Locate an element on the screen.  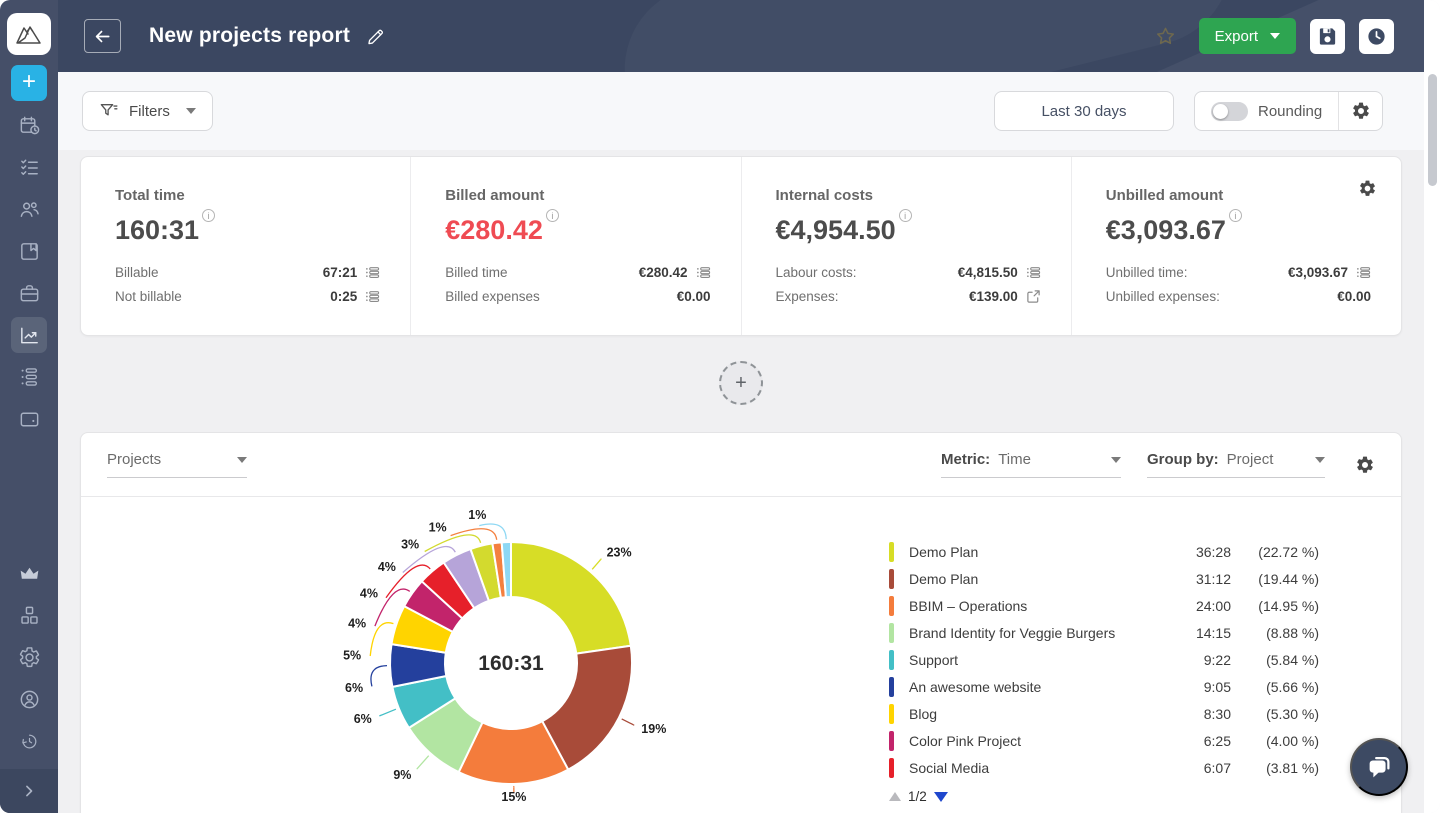
page-up-icon is located at coordinates (895, 796).